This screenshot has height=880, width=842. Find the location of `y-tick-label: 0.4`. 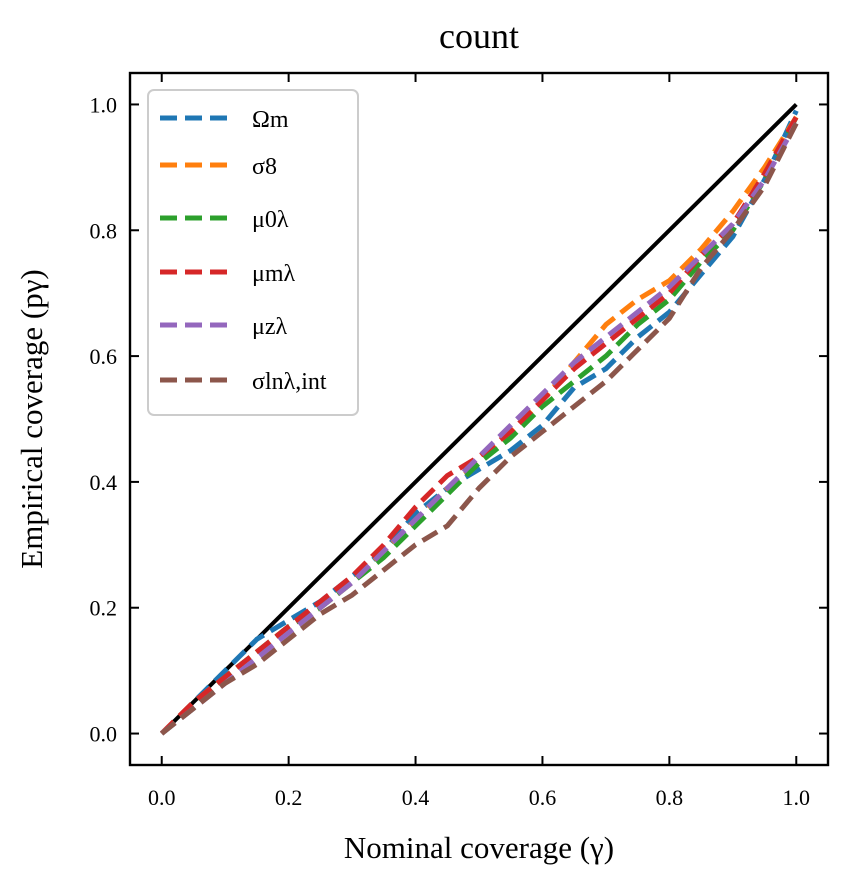

y-tick-label: 0.4 is located at coordinates (104, 482).